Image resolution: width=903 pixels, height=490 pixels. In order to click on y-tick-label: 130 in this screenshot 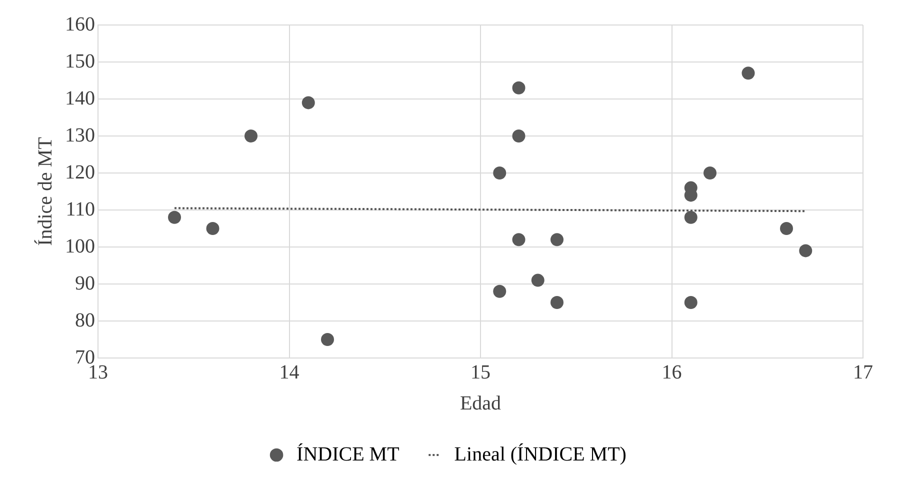, I will do `click(80, 135)`.